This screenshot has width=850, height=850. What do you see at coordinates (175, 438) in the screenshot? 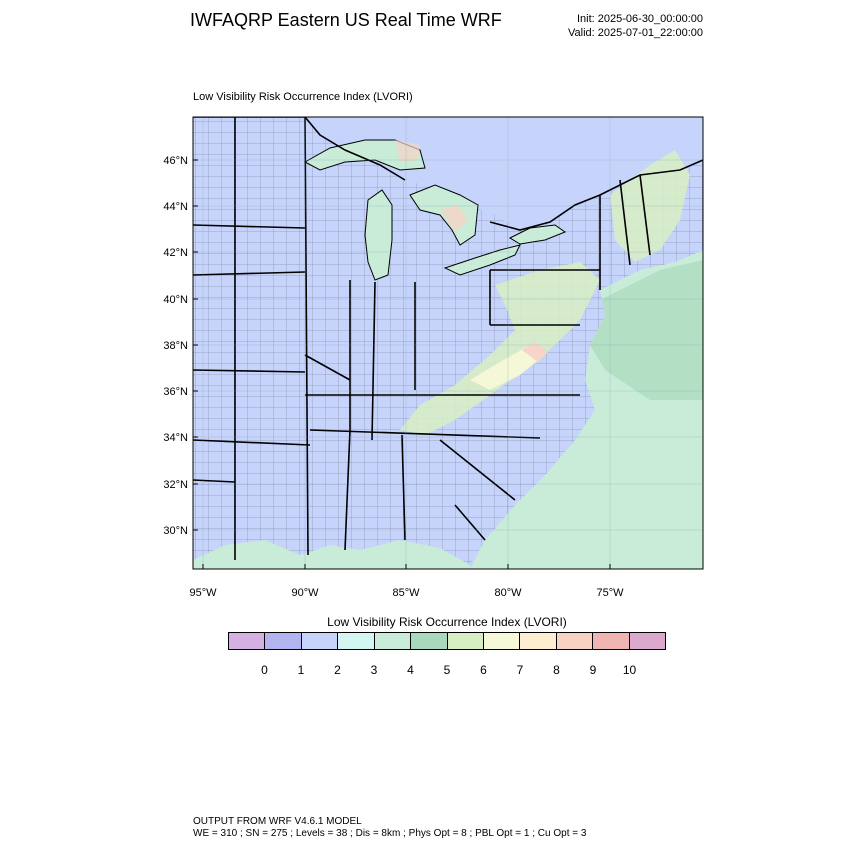
I see `lat-label: 34°N` at bounding box center [175, 438].